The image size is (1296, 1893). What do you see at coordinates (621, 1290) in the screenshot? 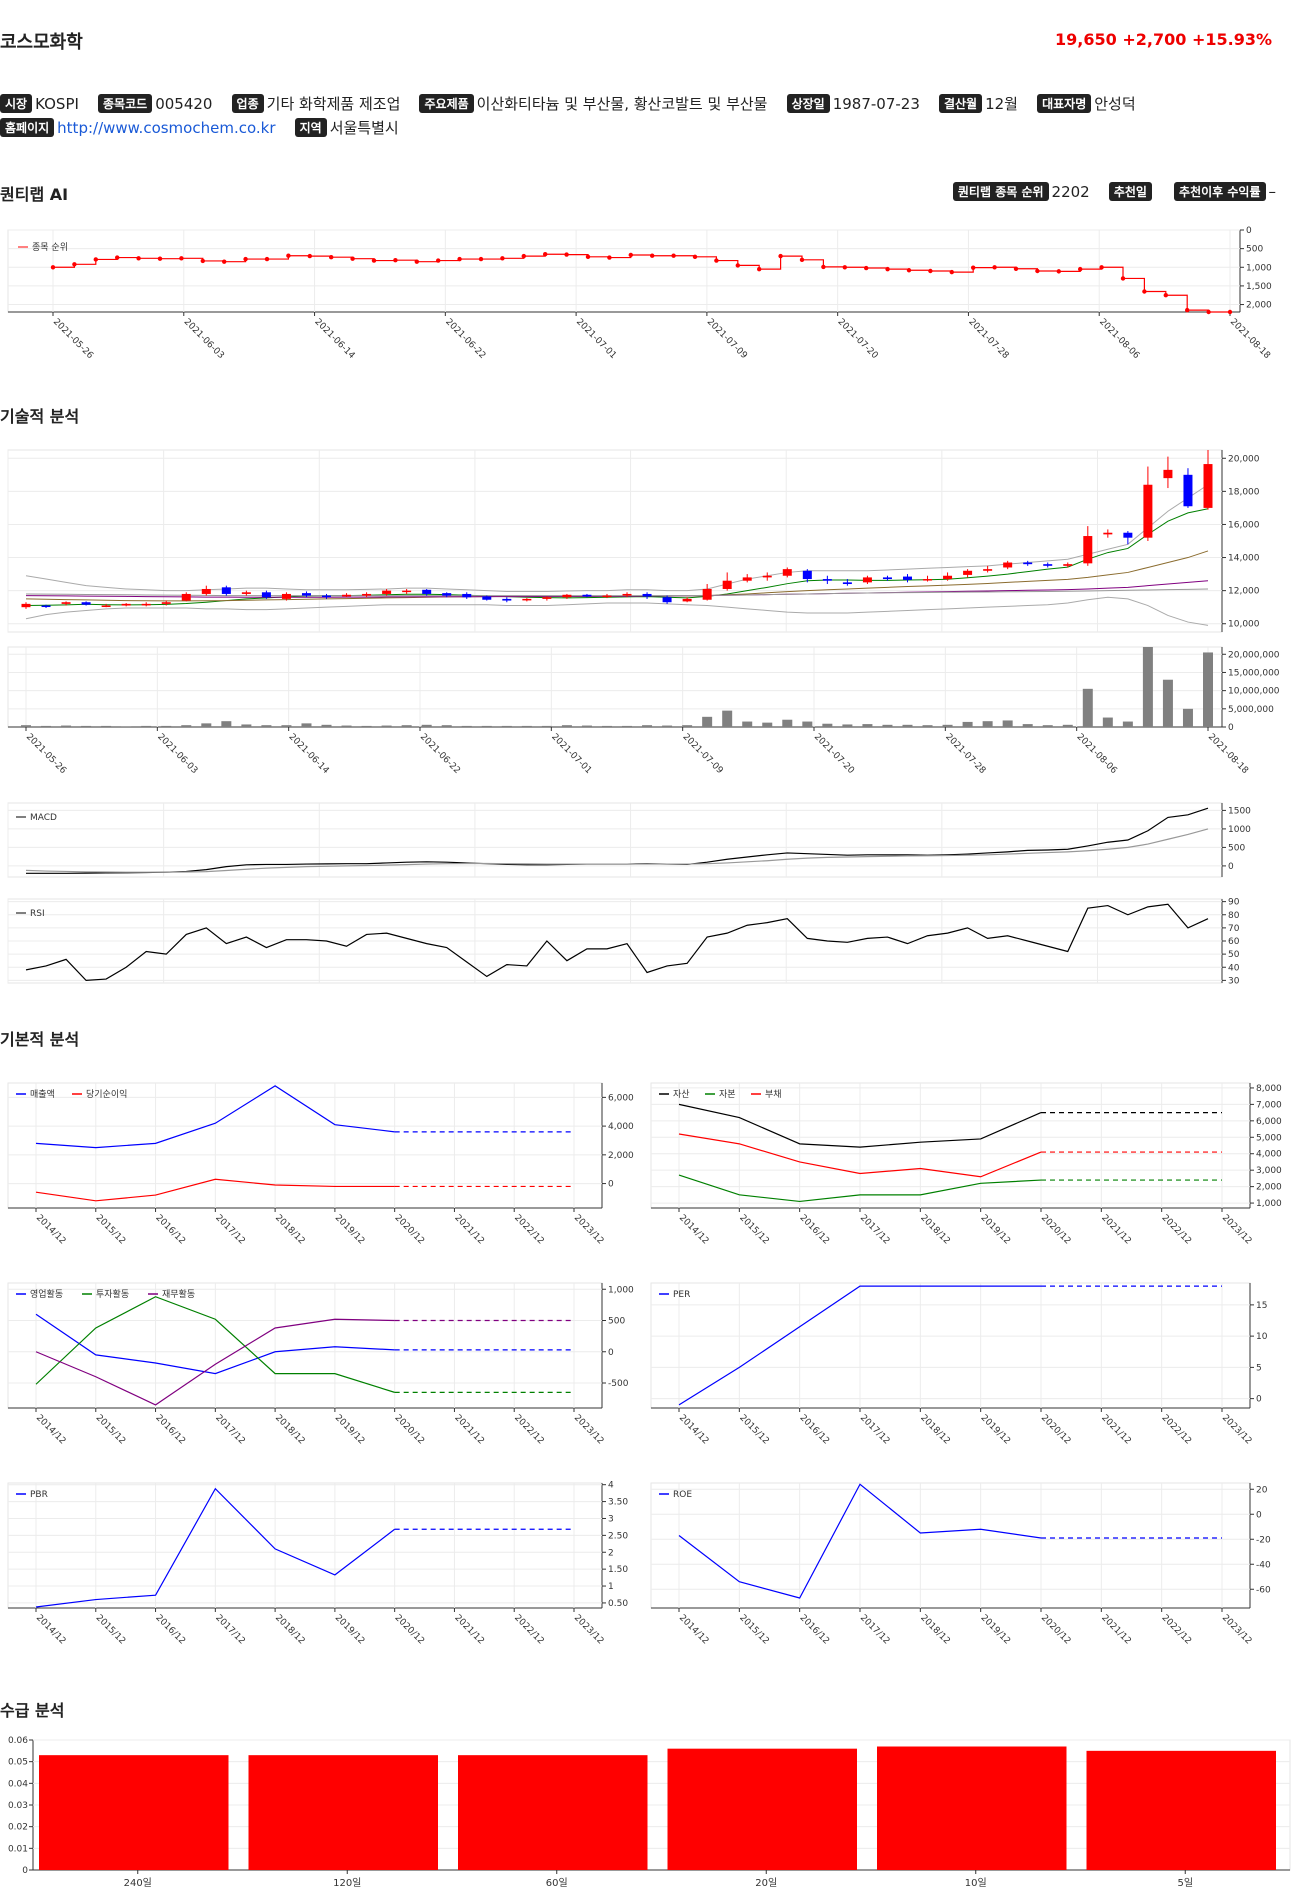
I see `y-tick-label: 1,000` at bounding box center [621, 1290].